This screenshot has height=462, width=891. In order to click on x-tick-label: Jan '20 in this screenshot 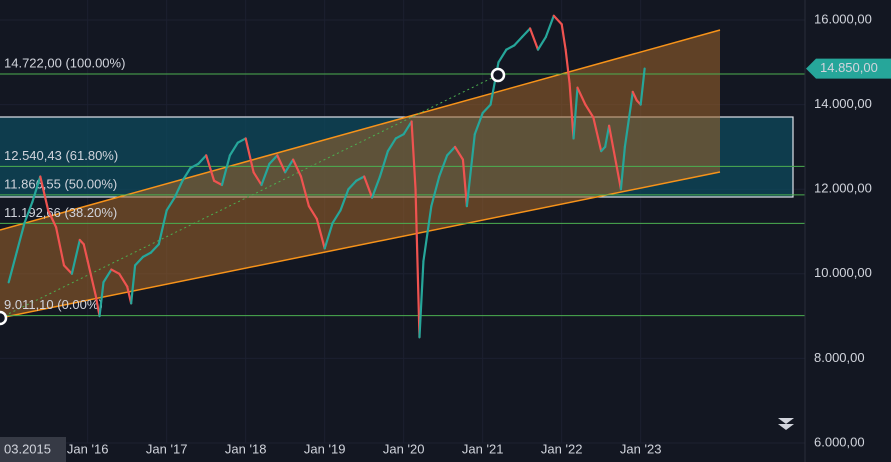, I will do `click(404, 448)`.